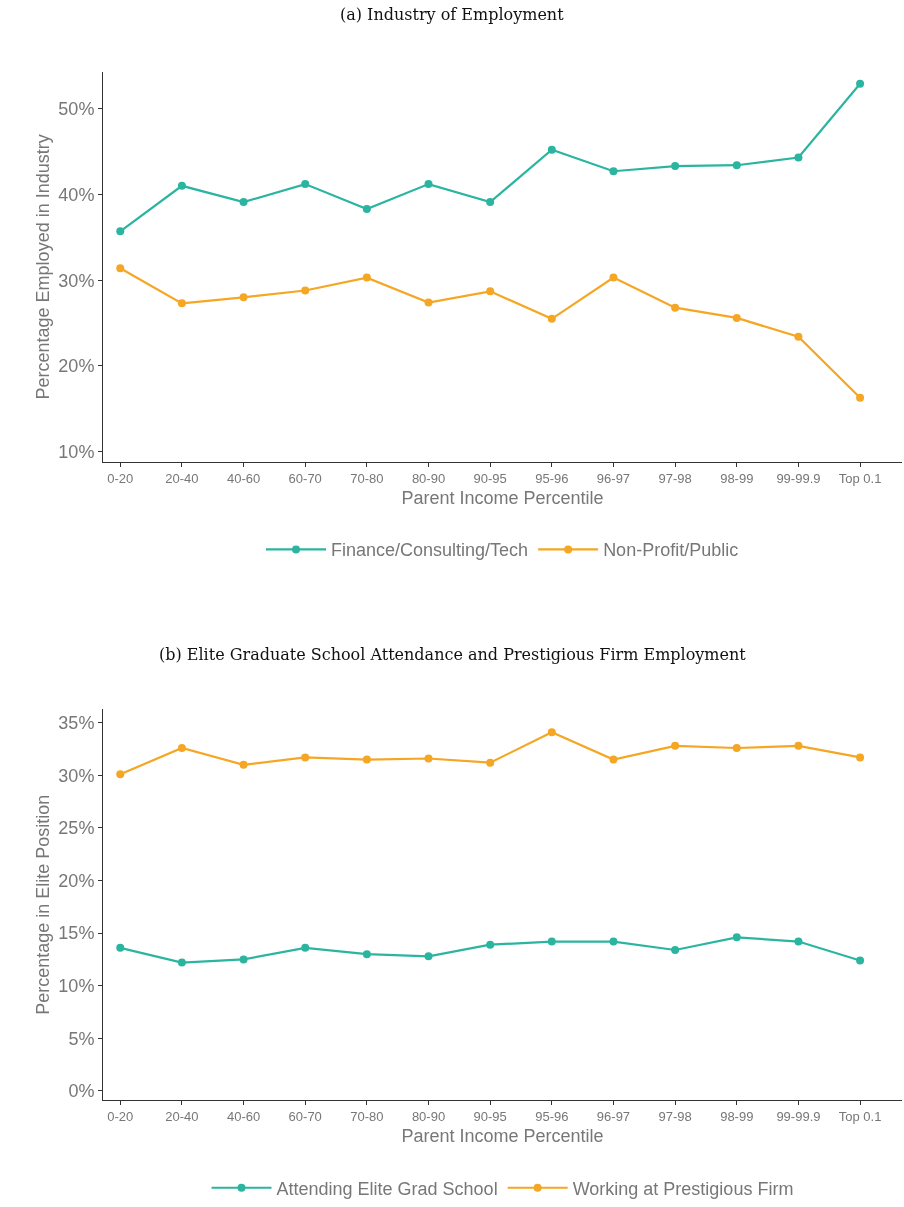 The image size is (904, 1207). Describe the element at coordinates (81, 1038) in the screenshot. I see `y-tick-label: 5%` at that location.